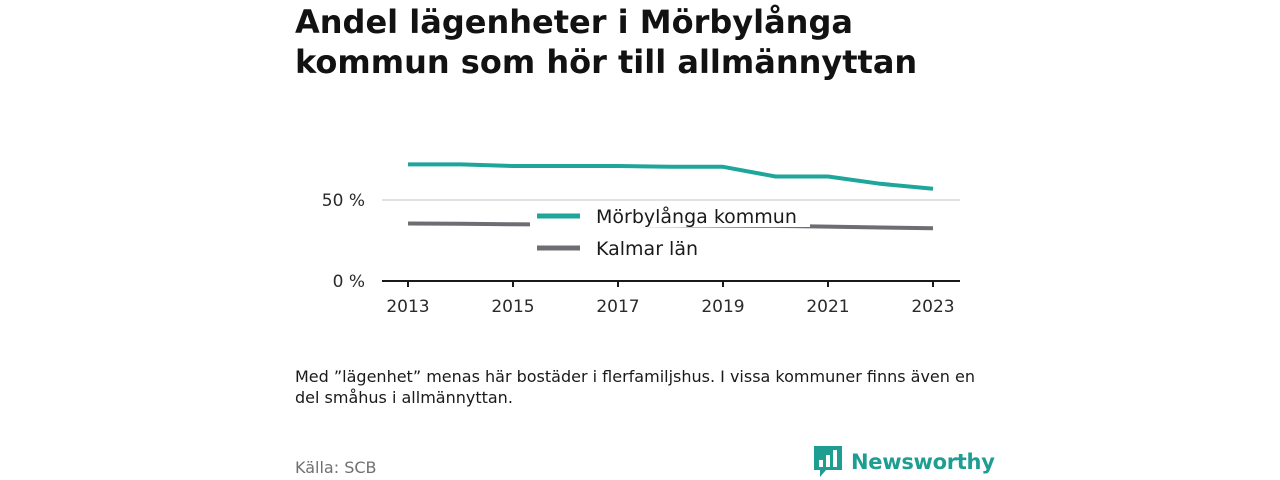 This screenshot has height=480, width=1280. What do you see at coordinates (349, 282) in the screenshot?
I see `y-tick-label: 0 %` at bounding box center [349, 282].